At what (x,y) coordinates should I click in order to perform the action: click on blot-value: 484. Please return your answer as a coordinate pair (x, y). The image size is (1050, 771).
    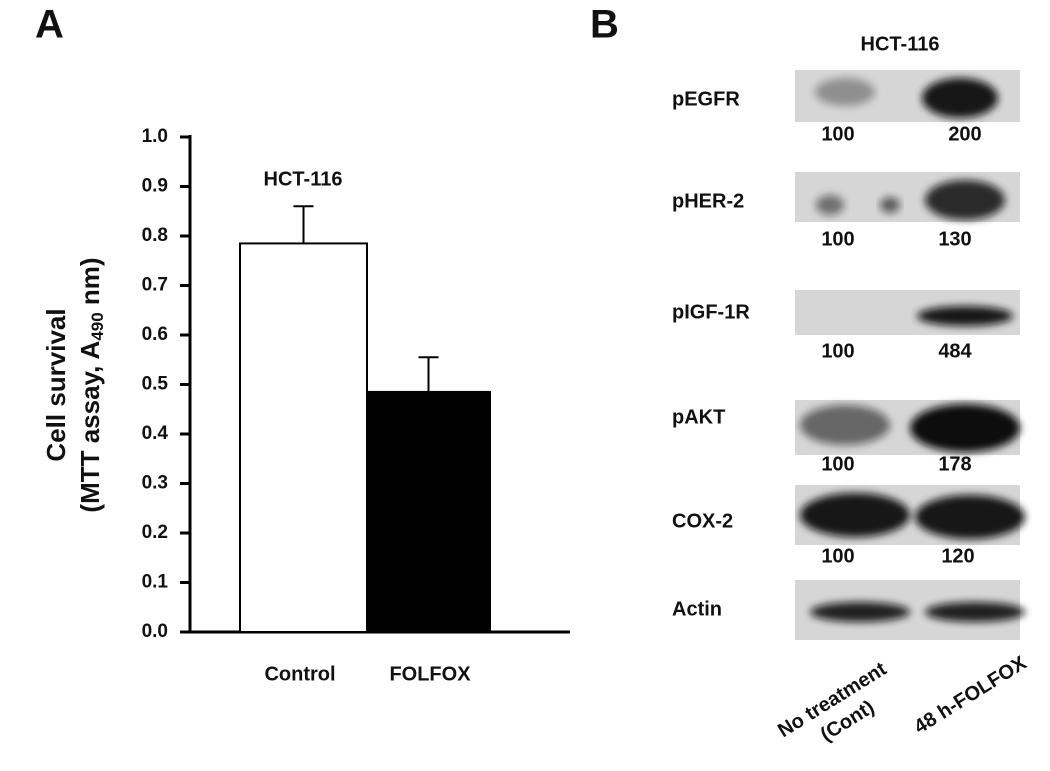
    Looking at the image, I should click on (955, 351).